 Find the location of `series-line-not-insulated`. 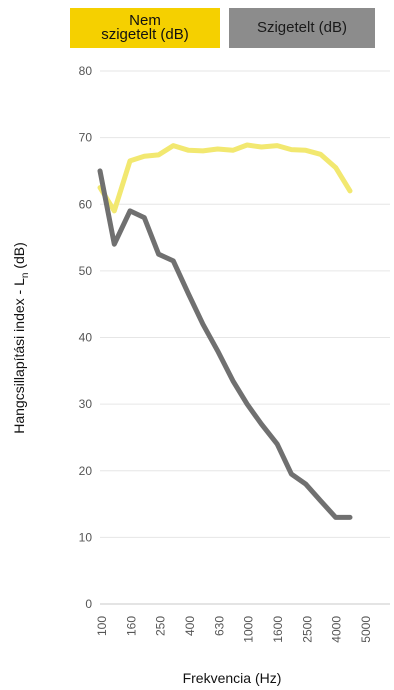

series-line-not-insulated is located at coordinates (225, 178).